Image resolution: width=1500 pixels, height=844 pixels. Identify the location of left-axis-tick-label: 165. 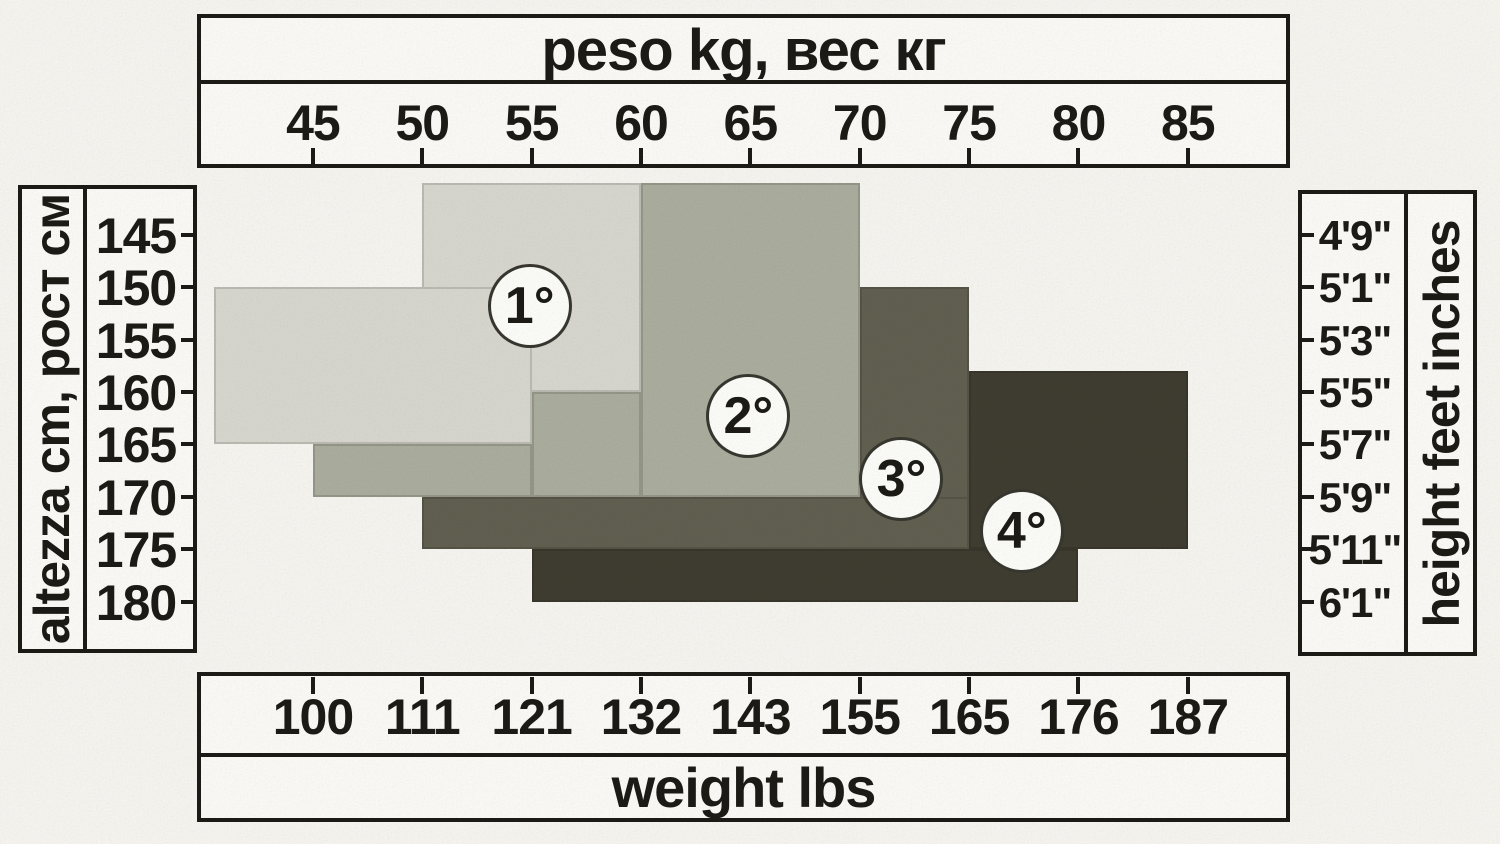
(136, 445).